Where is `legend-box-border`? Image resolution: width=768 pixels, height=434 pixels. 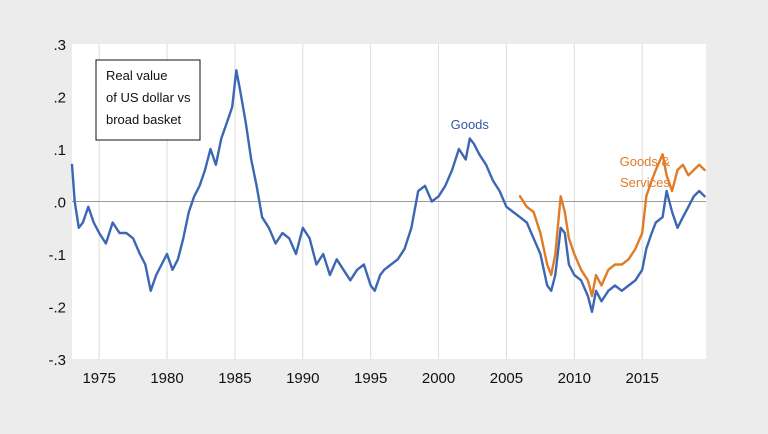 legend-box-border is located at coordinates (148, 100).